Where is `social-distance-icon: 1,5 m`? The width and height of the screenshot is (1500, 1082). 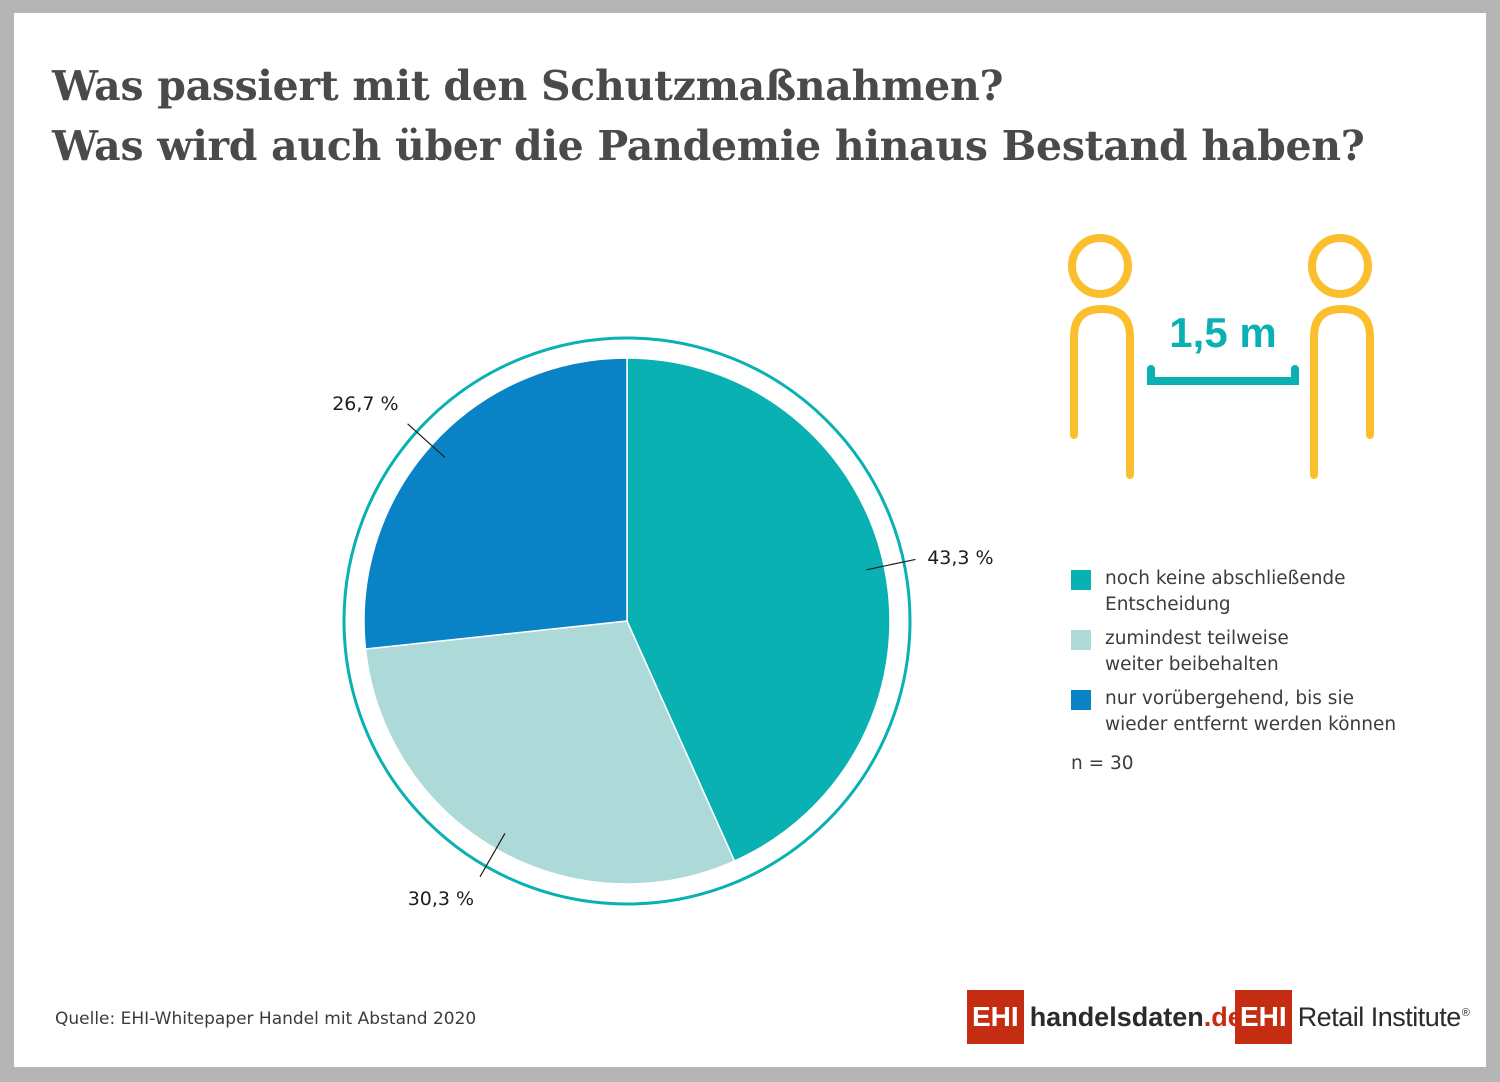
social-distance-icon: 1,5 m is located at coordinates (1221, 356).